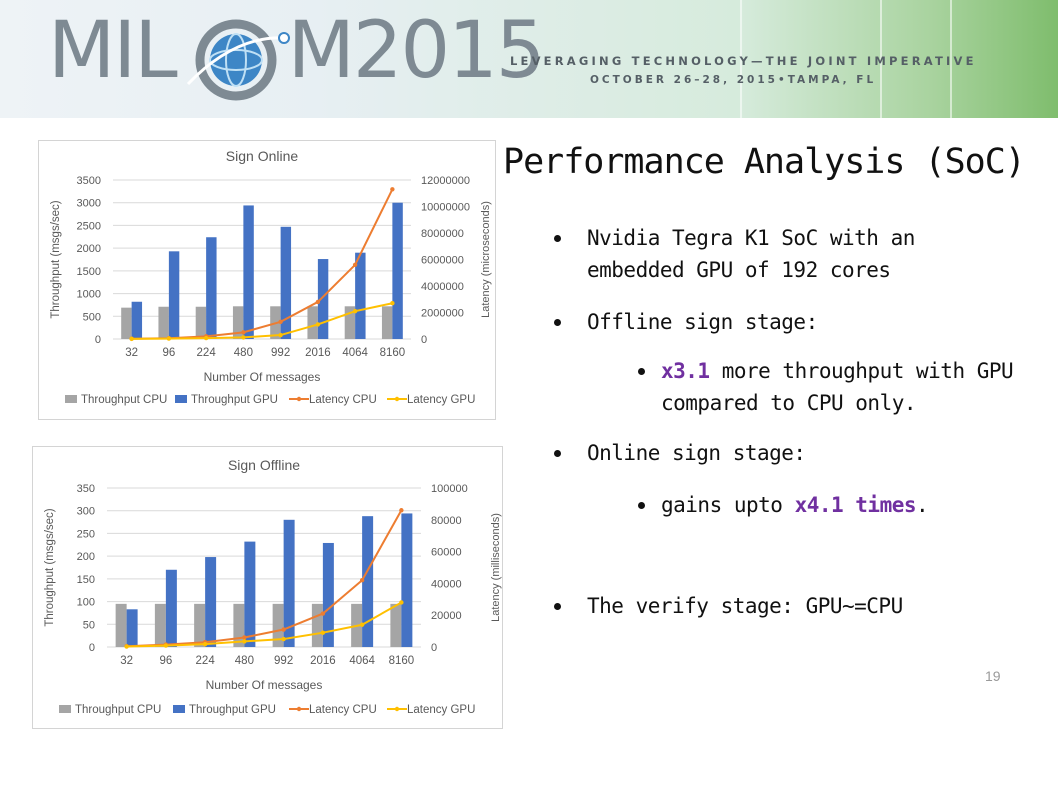 Image resolution: width=1058 pixels, height=793 pixels. What do you see at coordinates (362, 661) in the screenshot?
I see `x-tick-label: 4064` at bounding box center [362, 661].